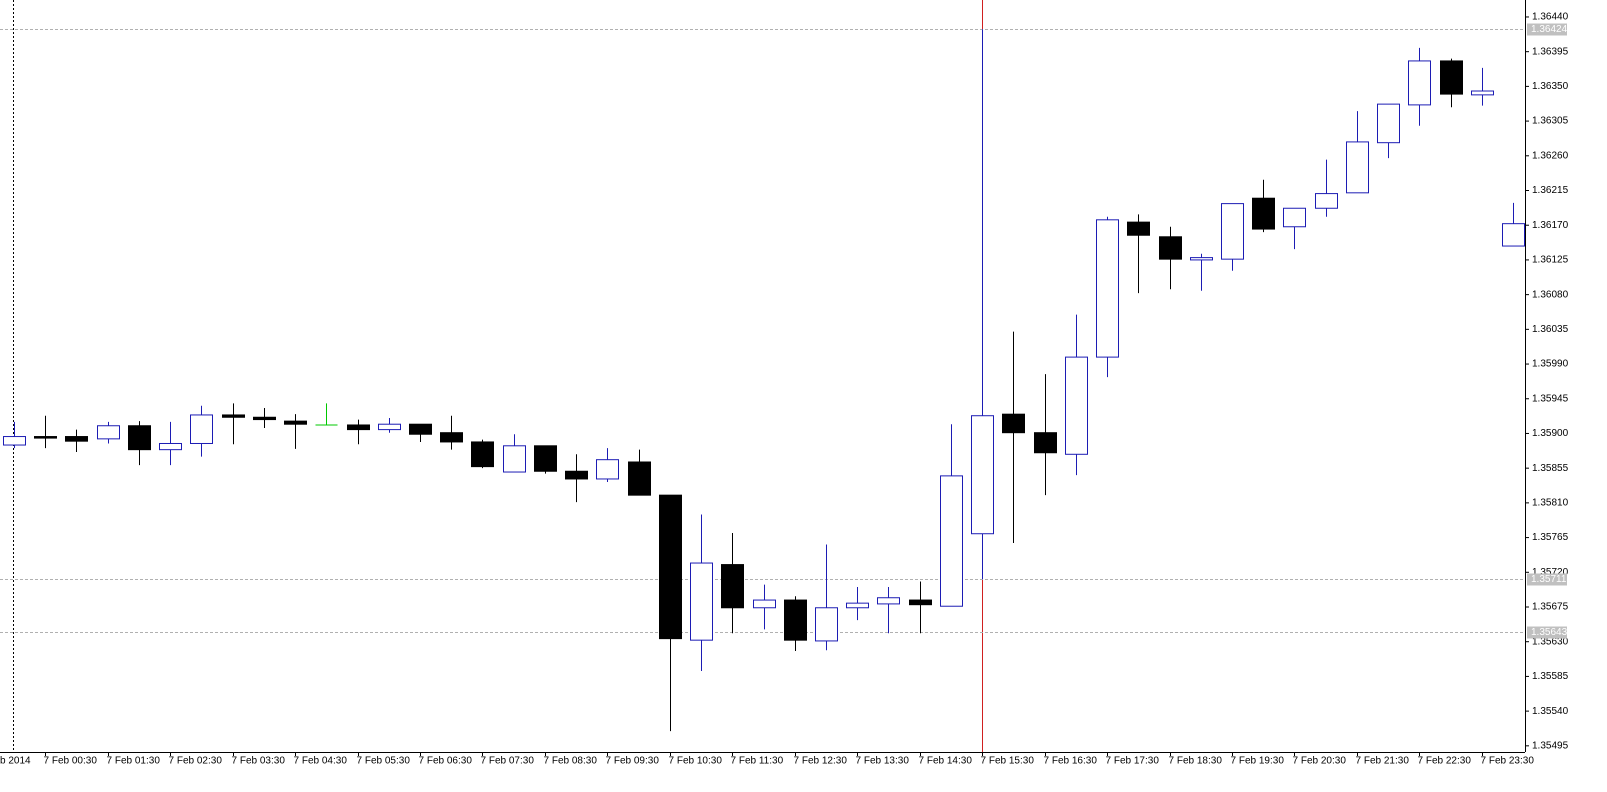  I want to click on y-tick-label: 1.35945, so click(1550, 398).